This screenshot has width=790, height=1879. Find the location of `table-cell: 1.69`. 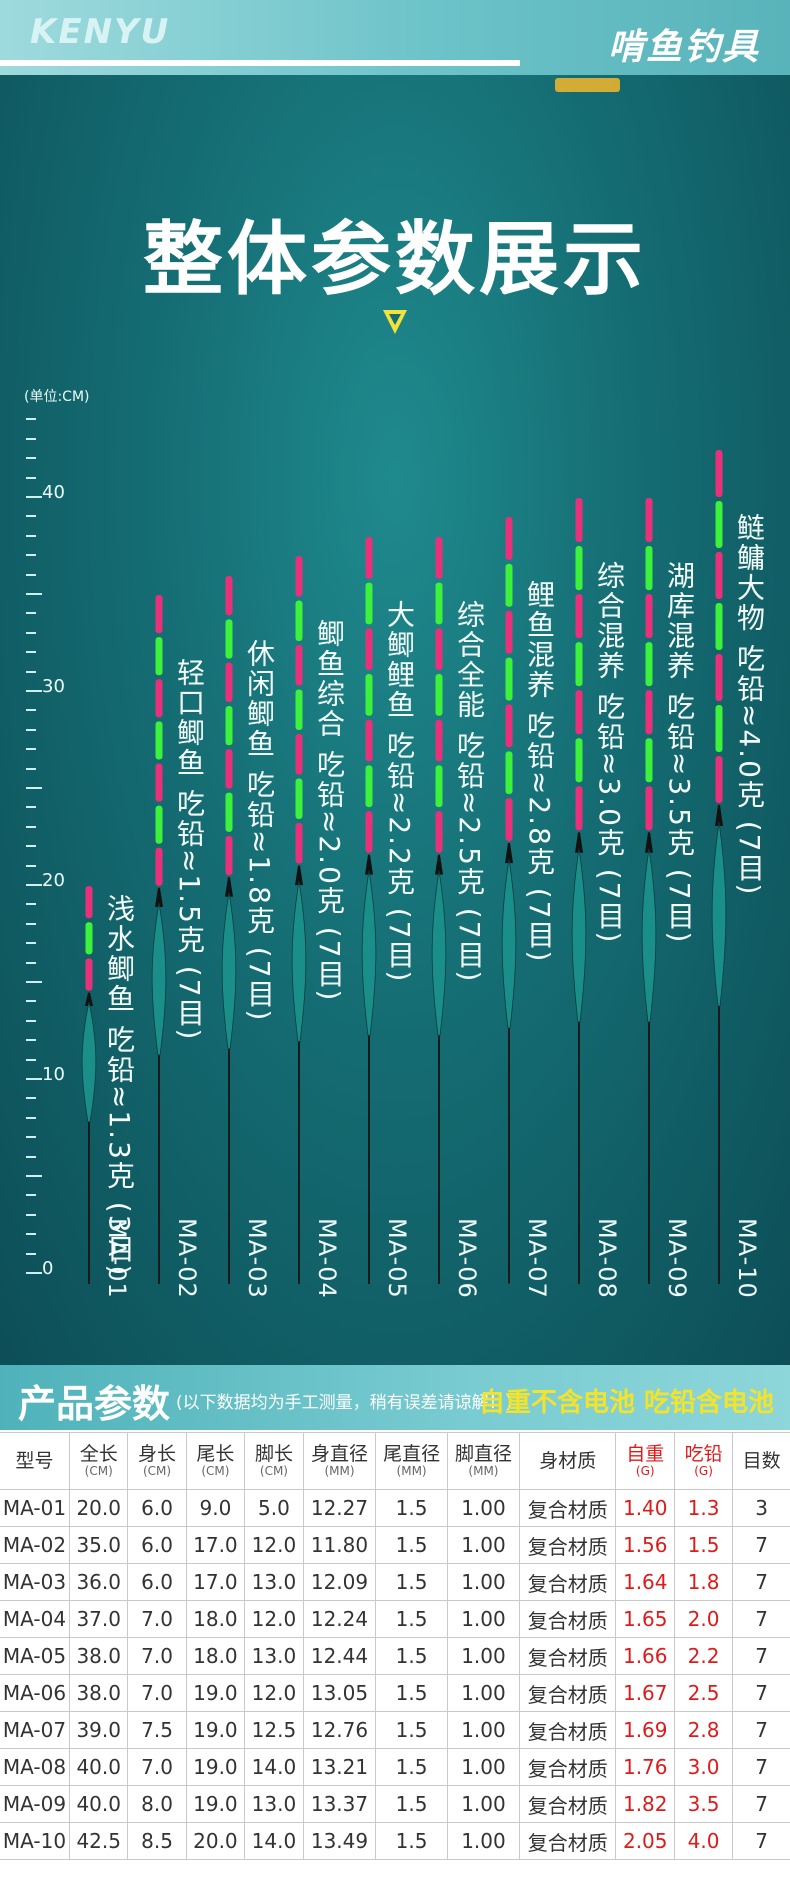

table-cell: 1.69 is located at coordinates (645, 1730).